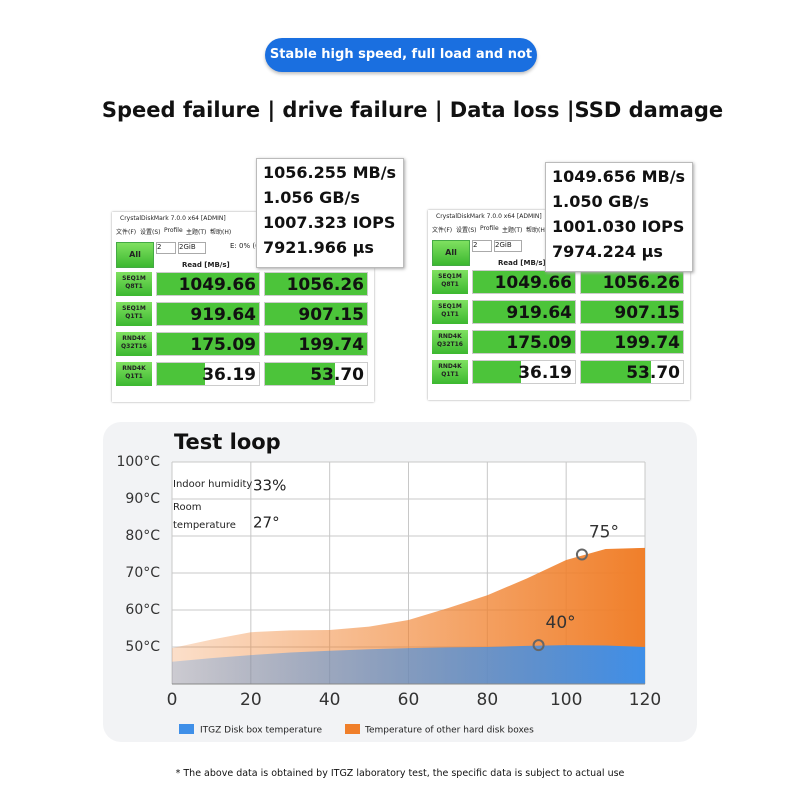 The height and width of the screenshot is (800, 800). Describe the element at coordinates (269, 486) in the screenshot. I see `humidity-value: 33%` at that location.